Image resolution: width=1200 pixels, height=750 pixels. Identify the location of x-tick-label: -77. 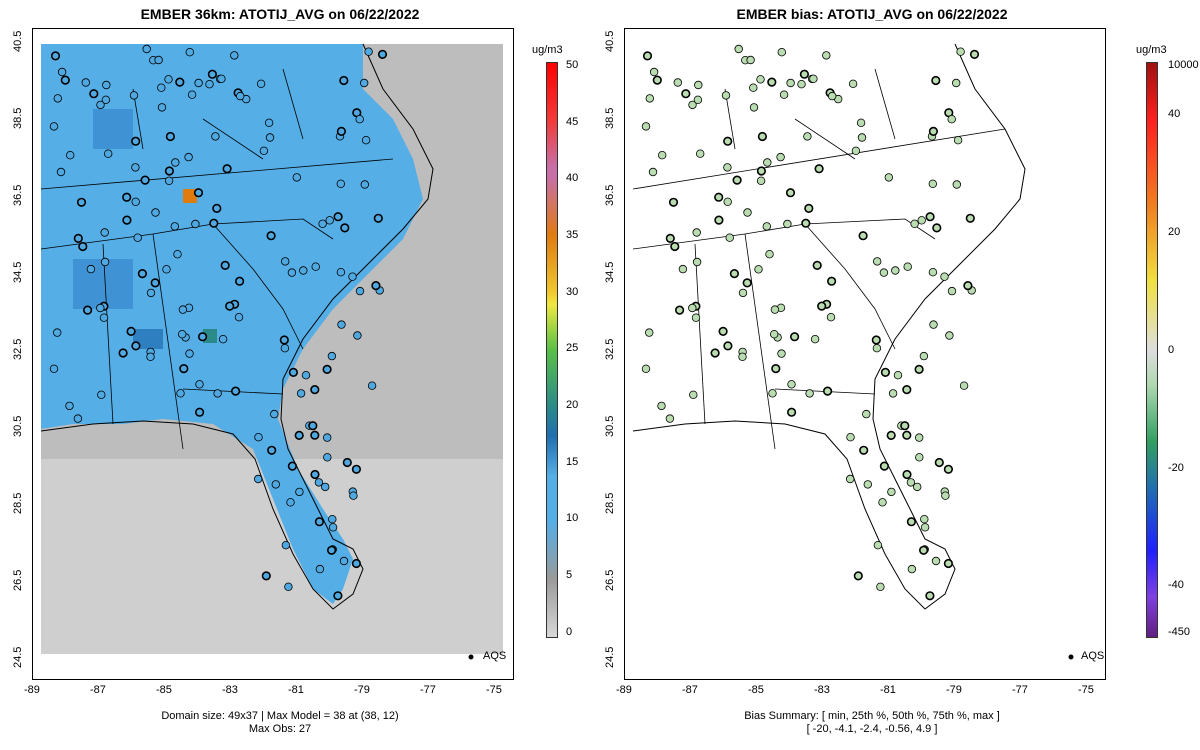
(1020, 690).